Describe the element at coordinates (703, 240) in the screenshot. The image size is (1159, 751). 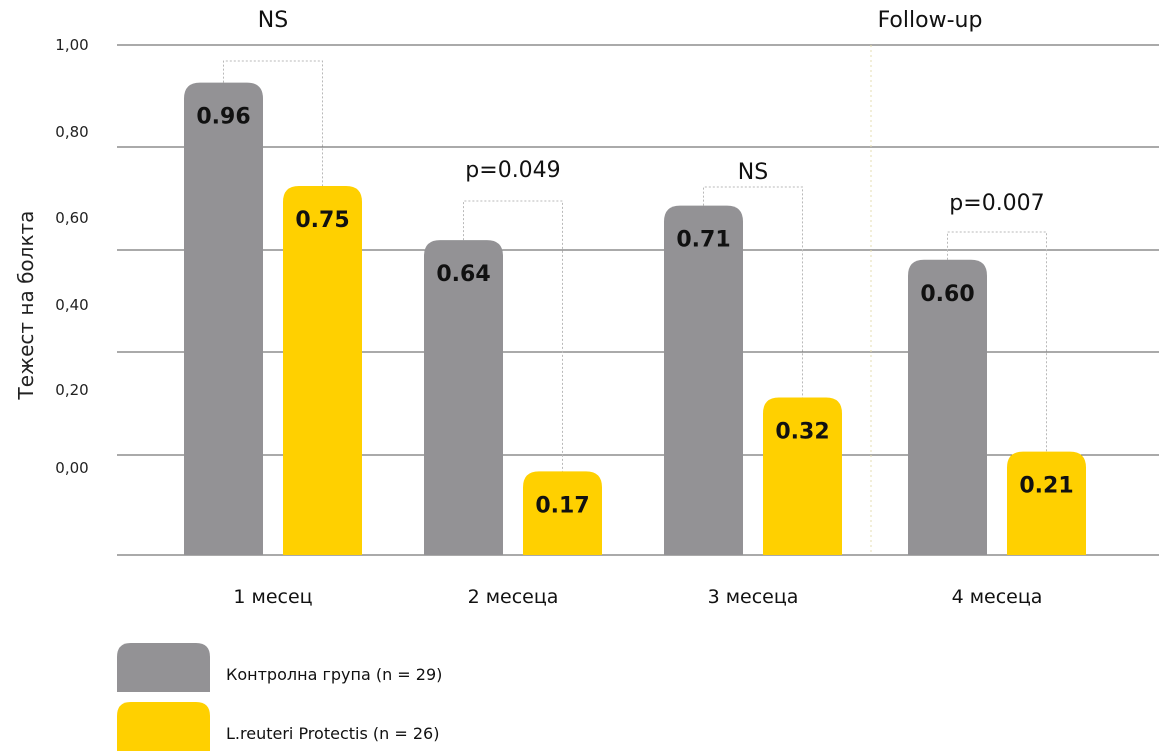
I see `bar-value-label: 0.71` at that location.